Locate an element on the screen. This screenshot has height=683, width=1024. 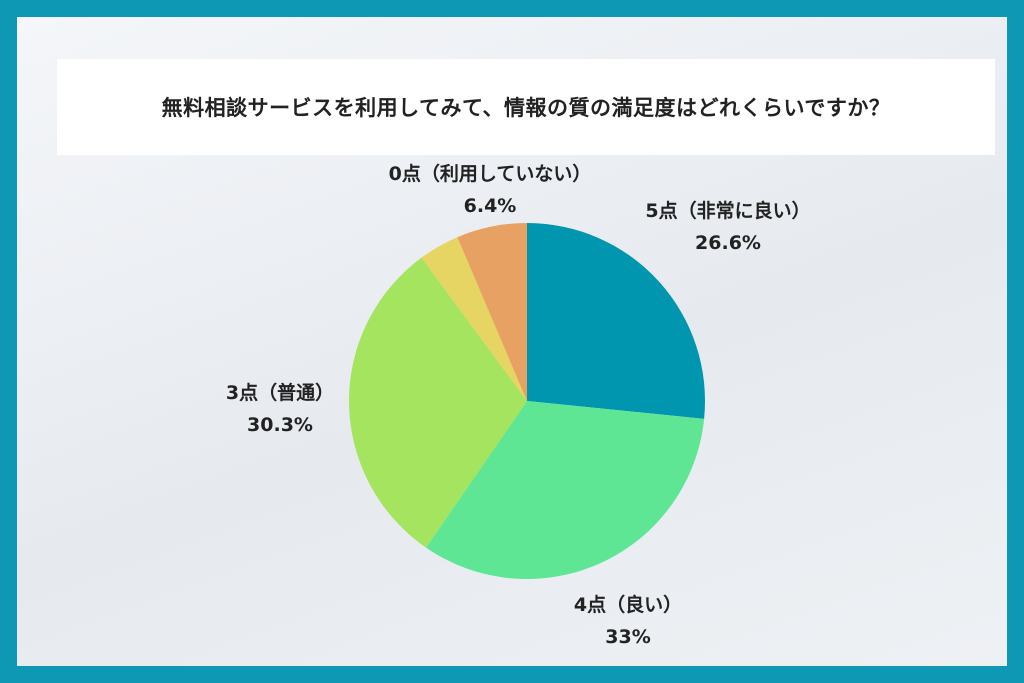
label-0pt: 0点（利用していない） 6.4% is located at coordinates (490, 190).